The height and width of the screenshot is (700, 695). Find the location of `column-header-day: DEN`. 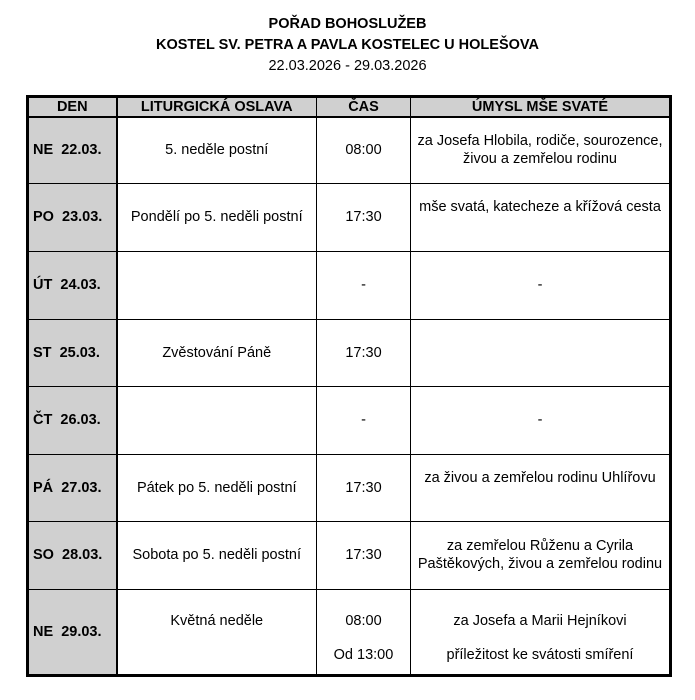

column-header-day: DEN is located at coordinates (72, 107).